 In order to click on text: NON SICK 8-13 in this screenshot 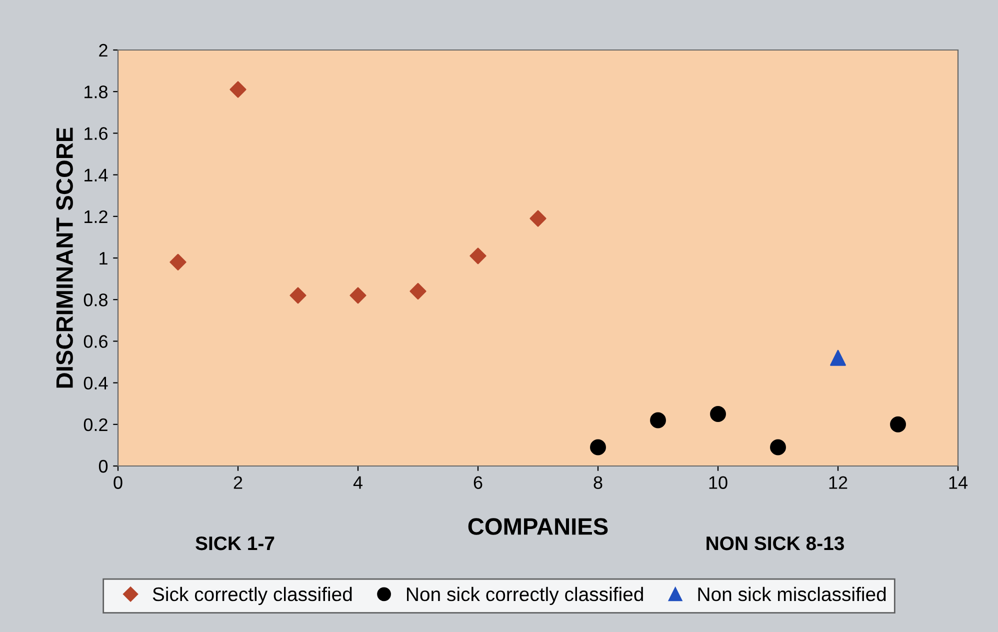, I will do `click(775, 543)`.